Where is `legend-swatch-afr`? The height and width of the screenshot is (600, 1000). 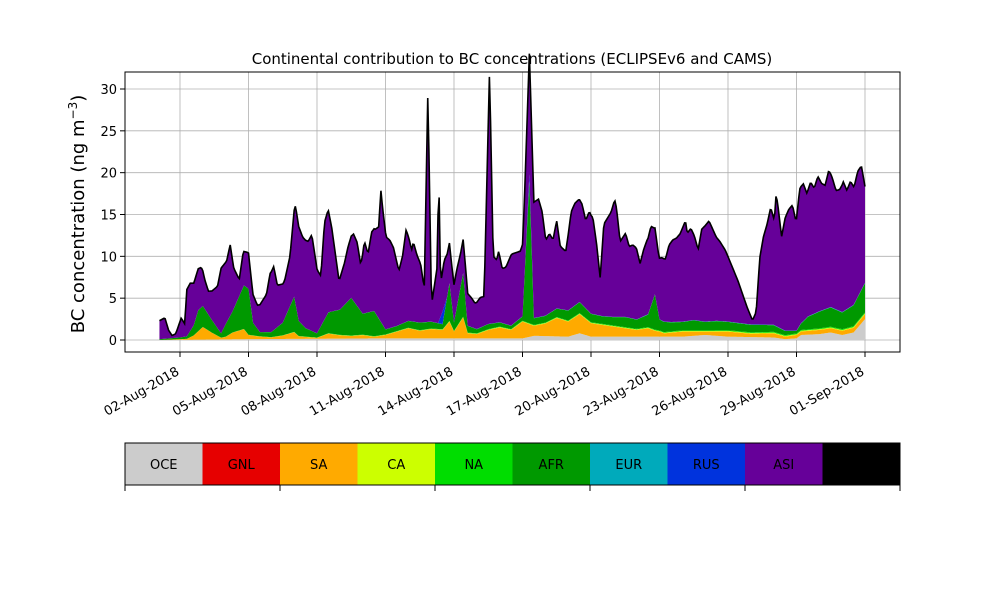 legend-swatch-afr is located at coordinates (551, 464).